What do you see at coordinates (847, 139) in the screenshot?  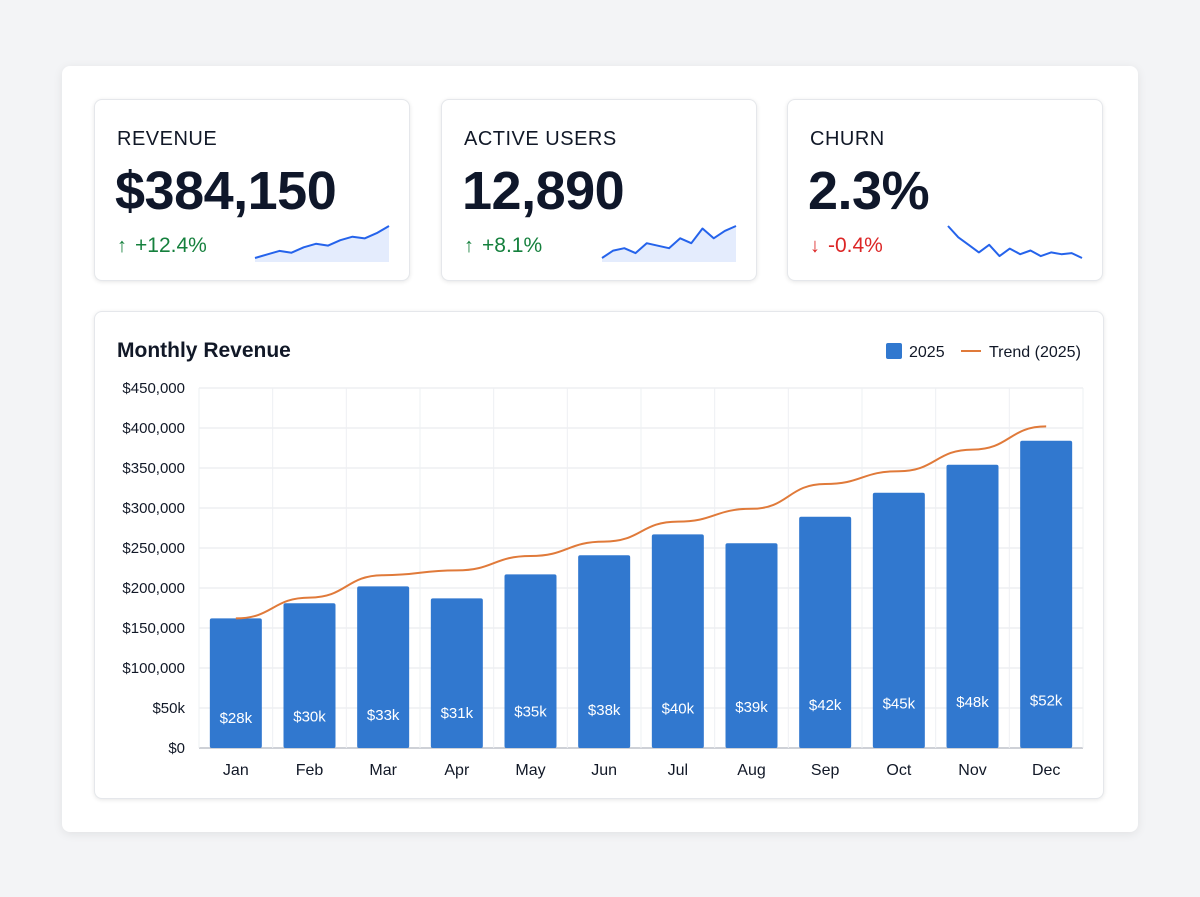 I see `kpi-title: CHURN` at bounding box center [847, 139].